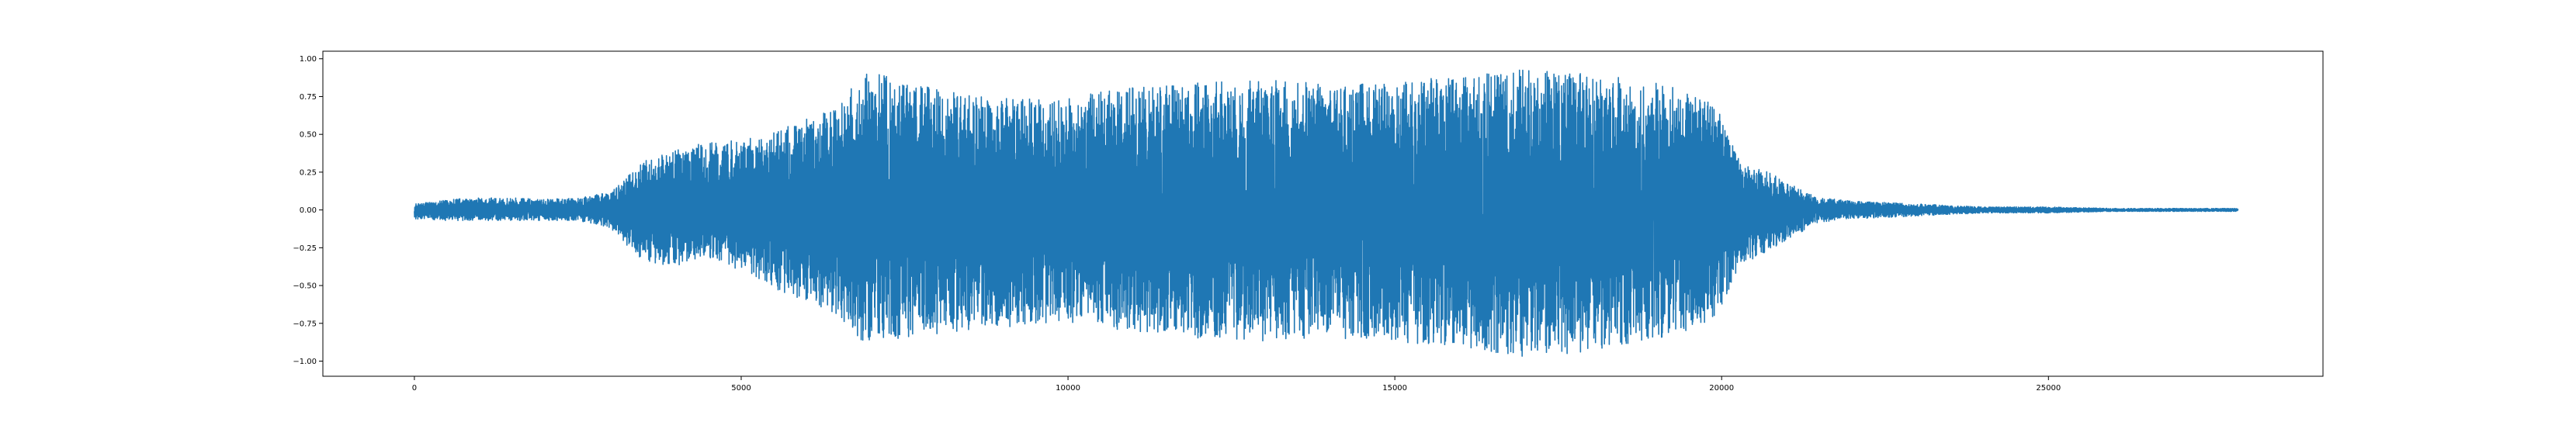 The width and height of the screenshot is (2576, 429). What do you see at coordinates (308, 59) in the screenshot?
I see `y-tick-label: 1.00` at bounding box center [308, 59].